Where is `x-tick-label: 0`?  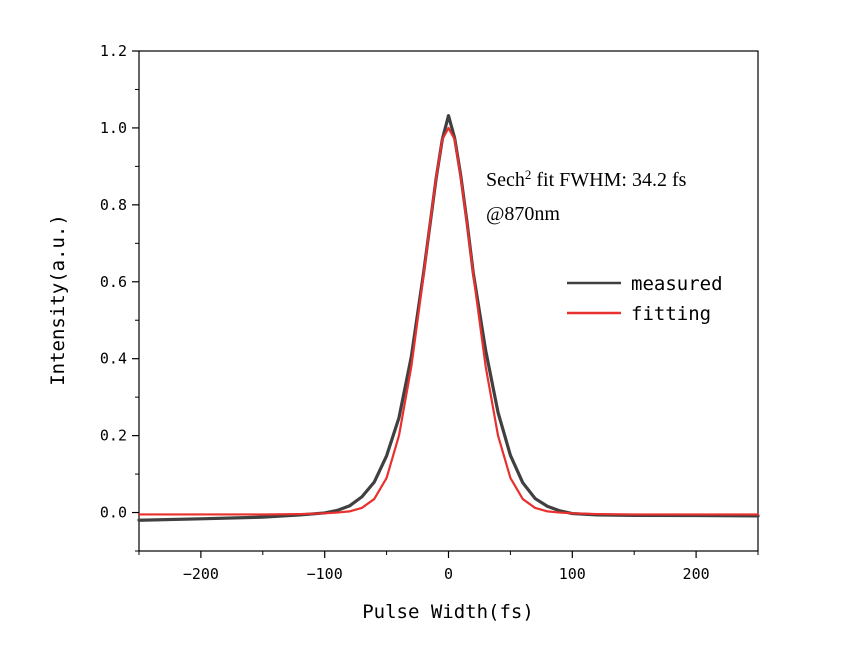
x-tick-label: 0 is located at coordinates (448, 574).